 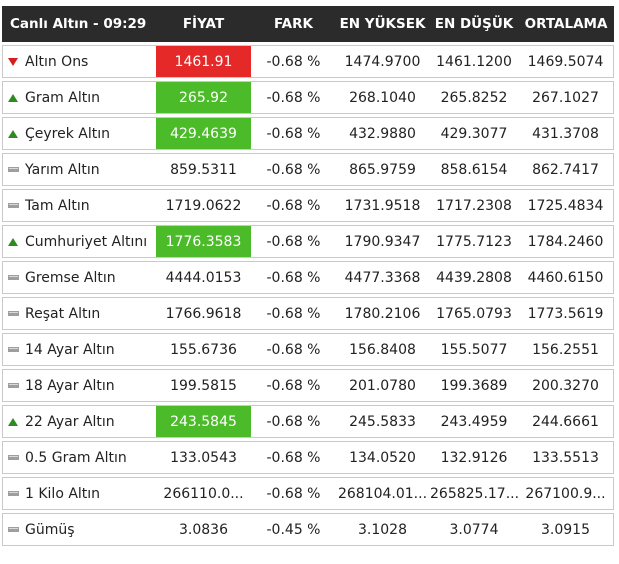 What do you see at coordinates (474, 97) in the screenshot?
I see `lowest-value: 265.8252` at bounding box center [474, 97].